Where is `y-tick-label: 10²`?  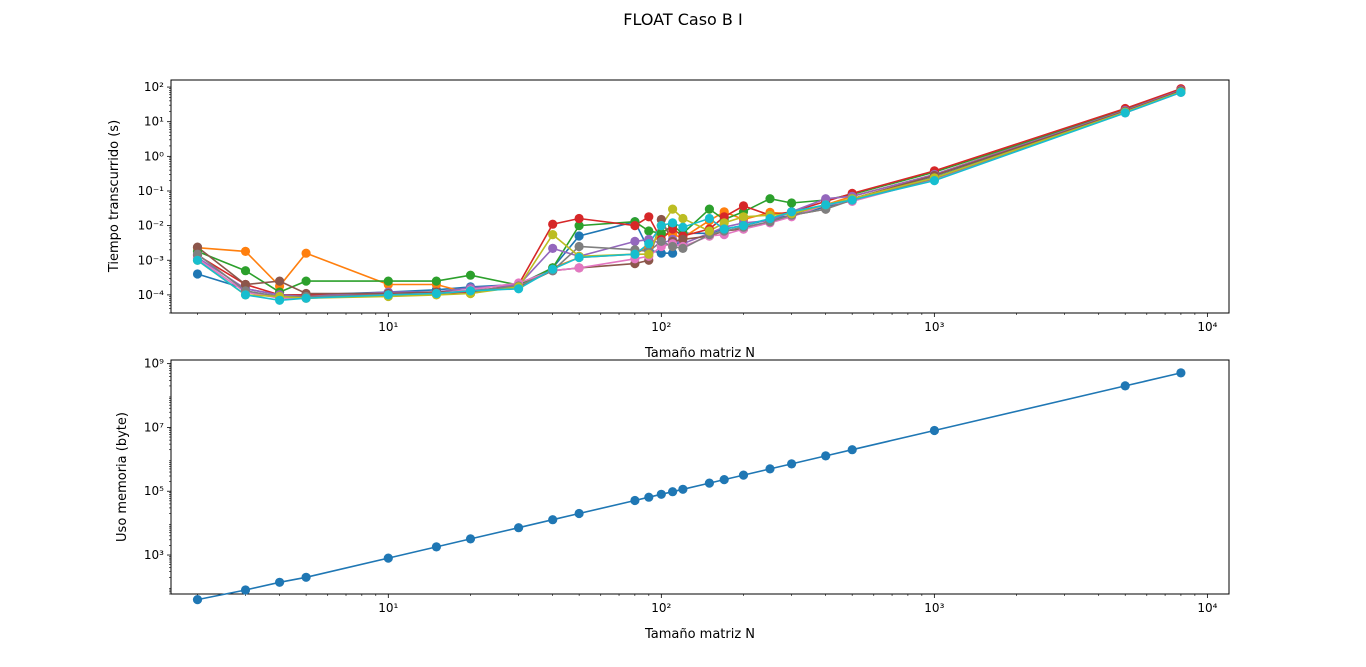
y-tick-label: 10² is located at coordinates (154, 87).